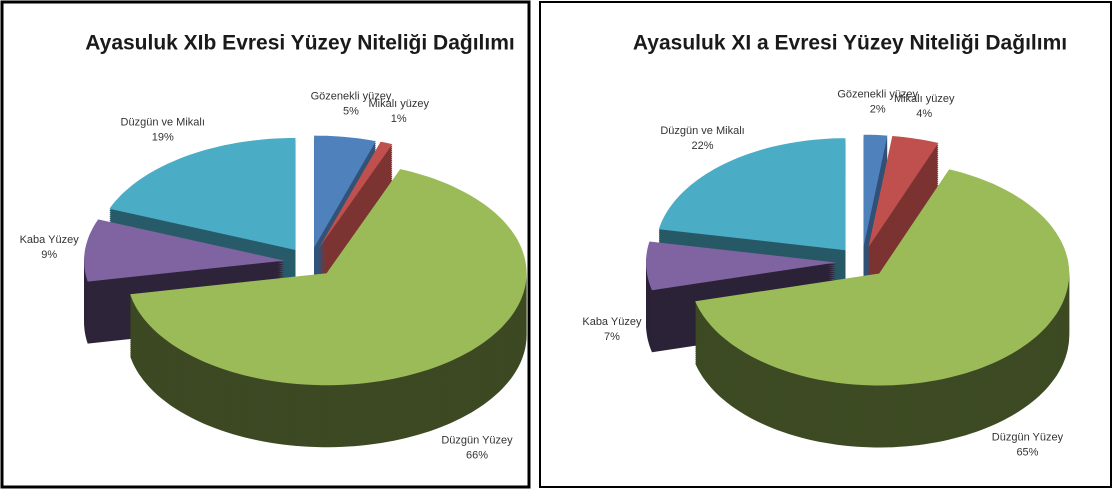  Describe the element at coordinates (878, 109) in the screenshot. I see `slice-value-label: 2%` at that location.